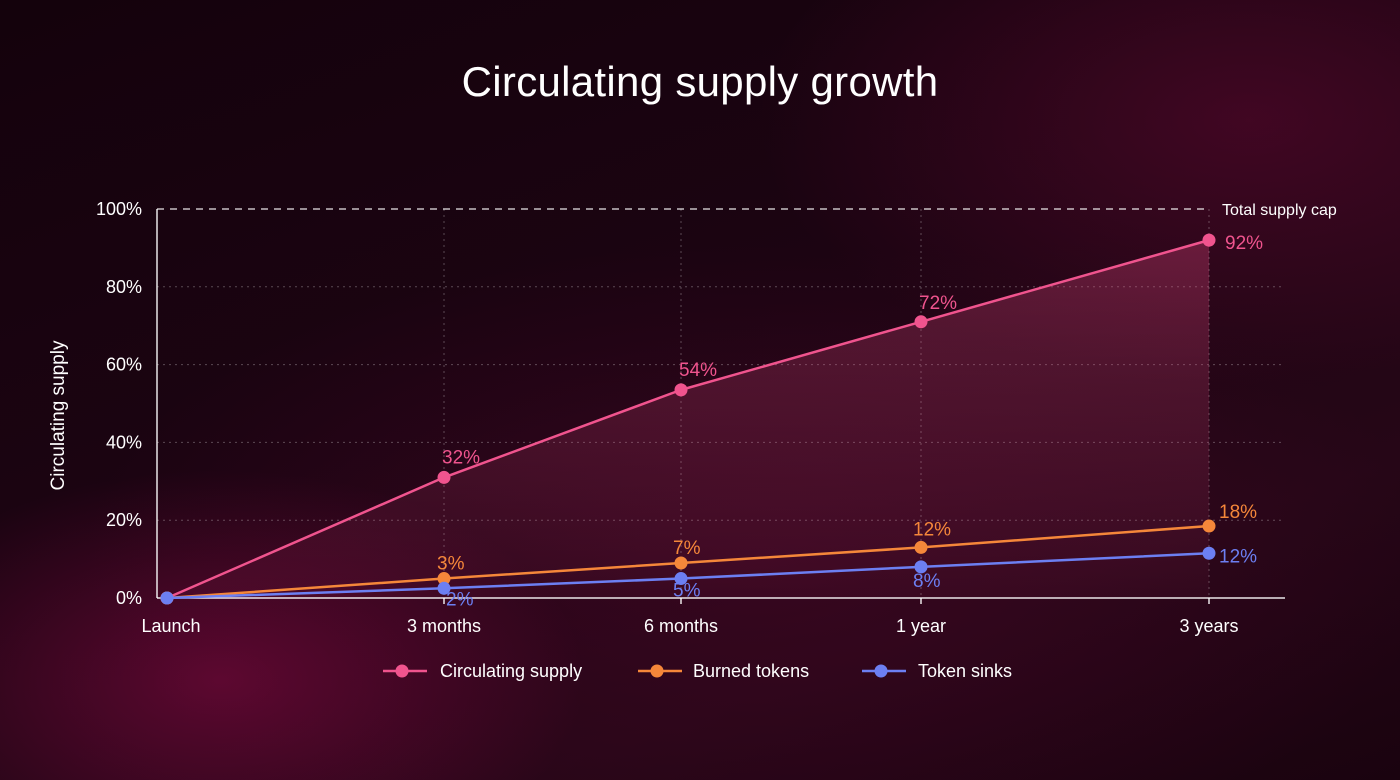 The width and height of the screenshot is (1400, 780). I want to click on data-label: 32%, so click(461, 457).